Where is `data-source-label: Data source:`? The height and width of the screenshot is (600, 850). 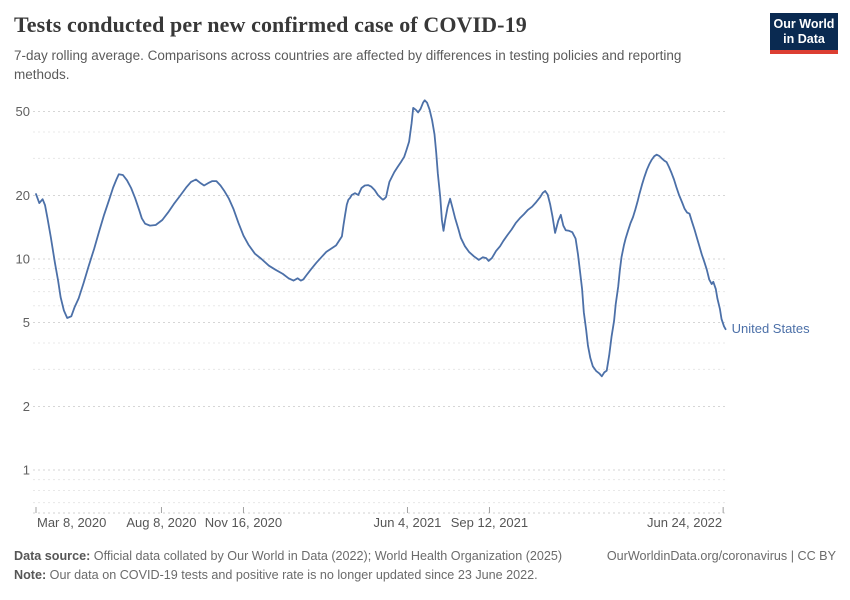
data-source-label: Data source: is located at coordinates (52, 556).